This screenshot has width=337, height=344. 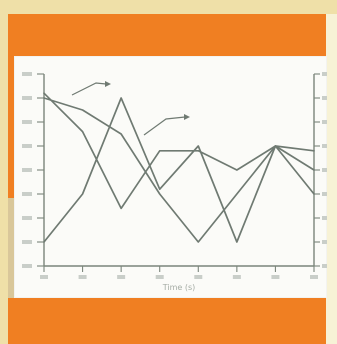 What do you see at coordinates (168, 7) in the screenshot?
I see `top-cream-strip` at bounding box center [168, 7].